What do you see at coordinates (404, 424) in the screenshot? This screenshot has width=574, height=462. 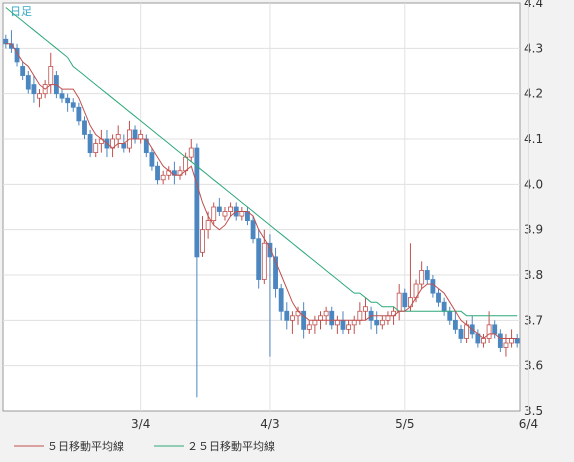 I see `x-tick-label: 5/5` at bounding box center [404, 424].